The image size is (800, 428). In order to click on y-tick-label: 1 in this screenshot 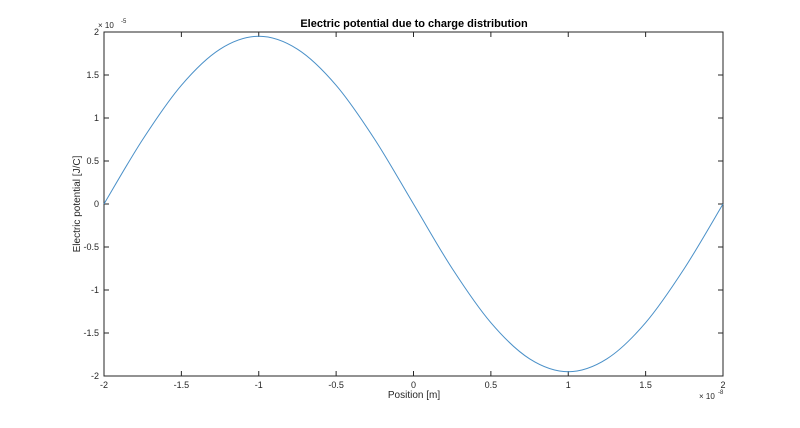, I will do `click(96, 118)`.